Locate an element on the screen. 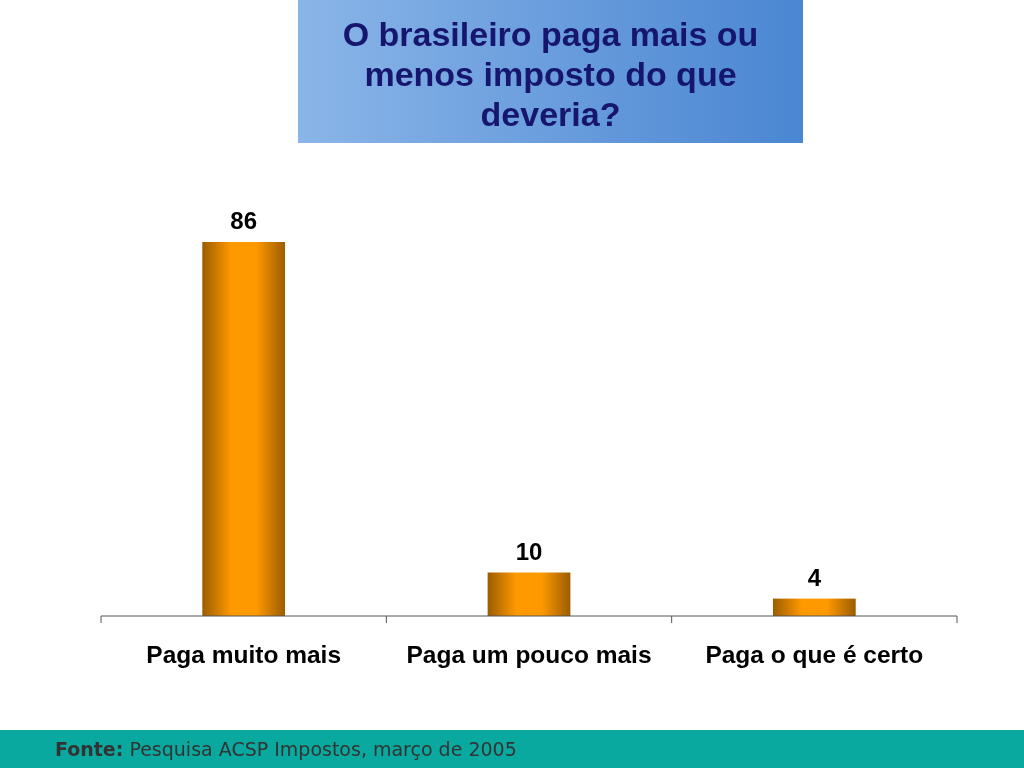 This screenshot has height=768, width=1024. x-tick-label: Paga muito mais is located at coordinates (244, 654).